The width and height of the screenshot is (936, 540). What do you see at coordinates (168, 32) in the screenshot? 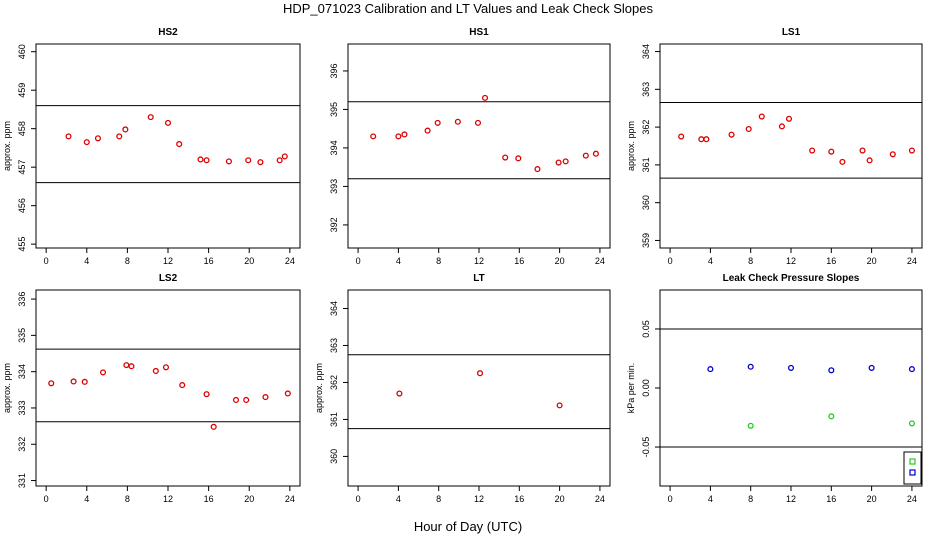
I see `panel-title: HS2` at bounding box center [168, 32].